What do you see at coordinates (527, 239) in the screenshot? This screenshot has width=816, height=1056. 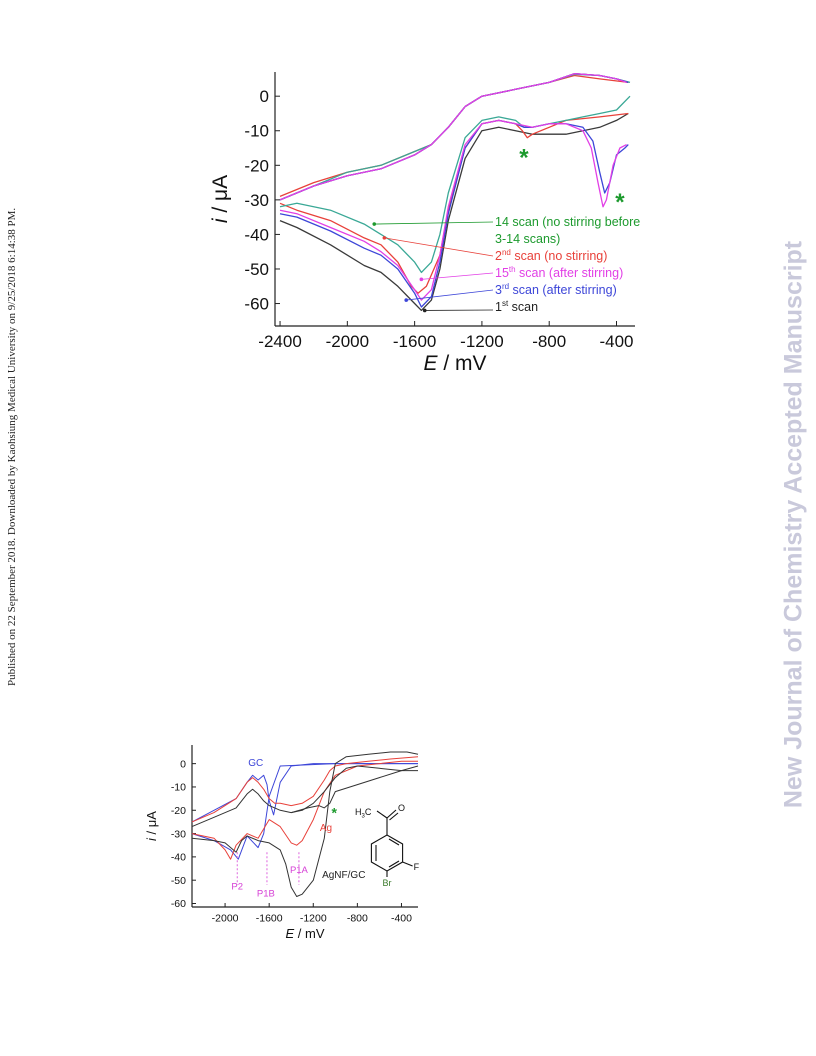 I see `legend-entry: 3-14 scans)` at bounding box center [527, 239].